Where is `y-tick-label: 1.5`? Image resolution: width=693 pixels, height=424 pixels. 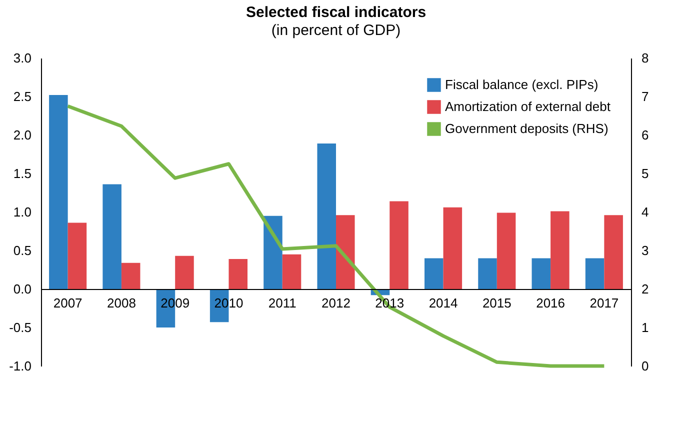
y-tick-label: 1.5 is located at coordinates (22, 173).